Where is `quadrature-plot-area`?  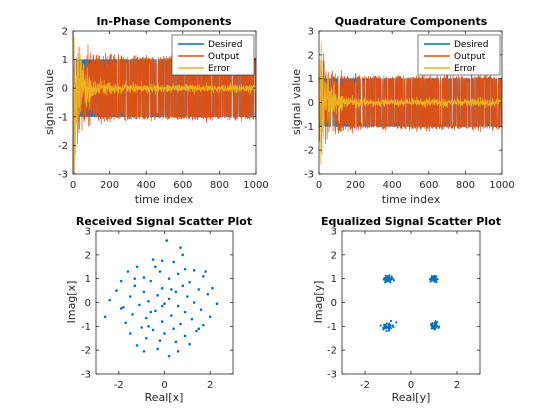 quadrature-plot-area is located at coordinates (410, 102).